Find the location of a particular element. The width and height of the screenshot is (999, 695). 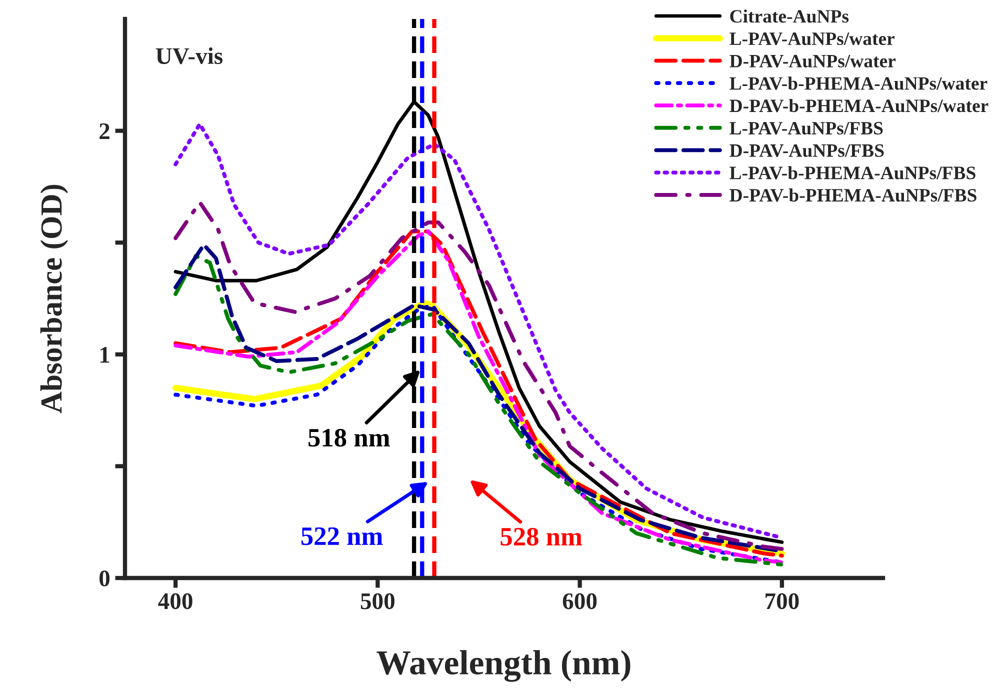

x-tick-label: 500 is located at coordinates (377, 601).